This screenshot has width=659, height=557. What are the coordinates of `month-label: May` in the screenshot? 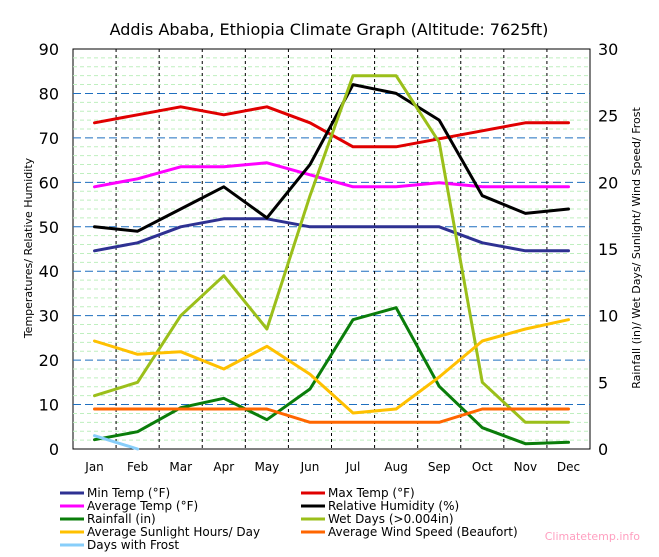 It's located at (266, 467).